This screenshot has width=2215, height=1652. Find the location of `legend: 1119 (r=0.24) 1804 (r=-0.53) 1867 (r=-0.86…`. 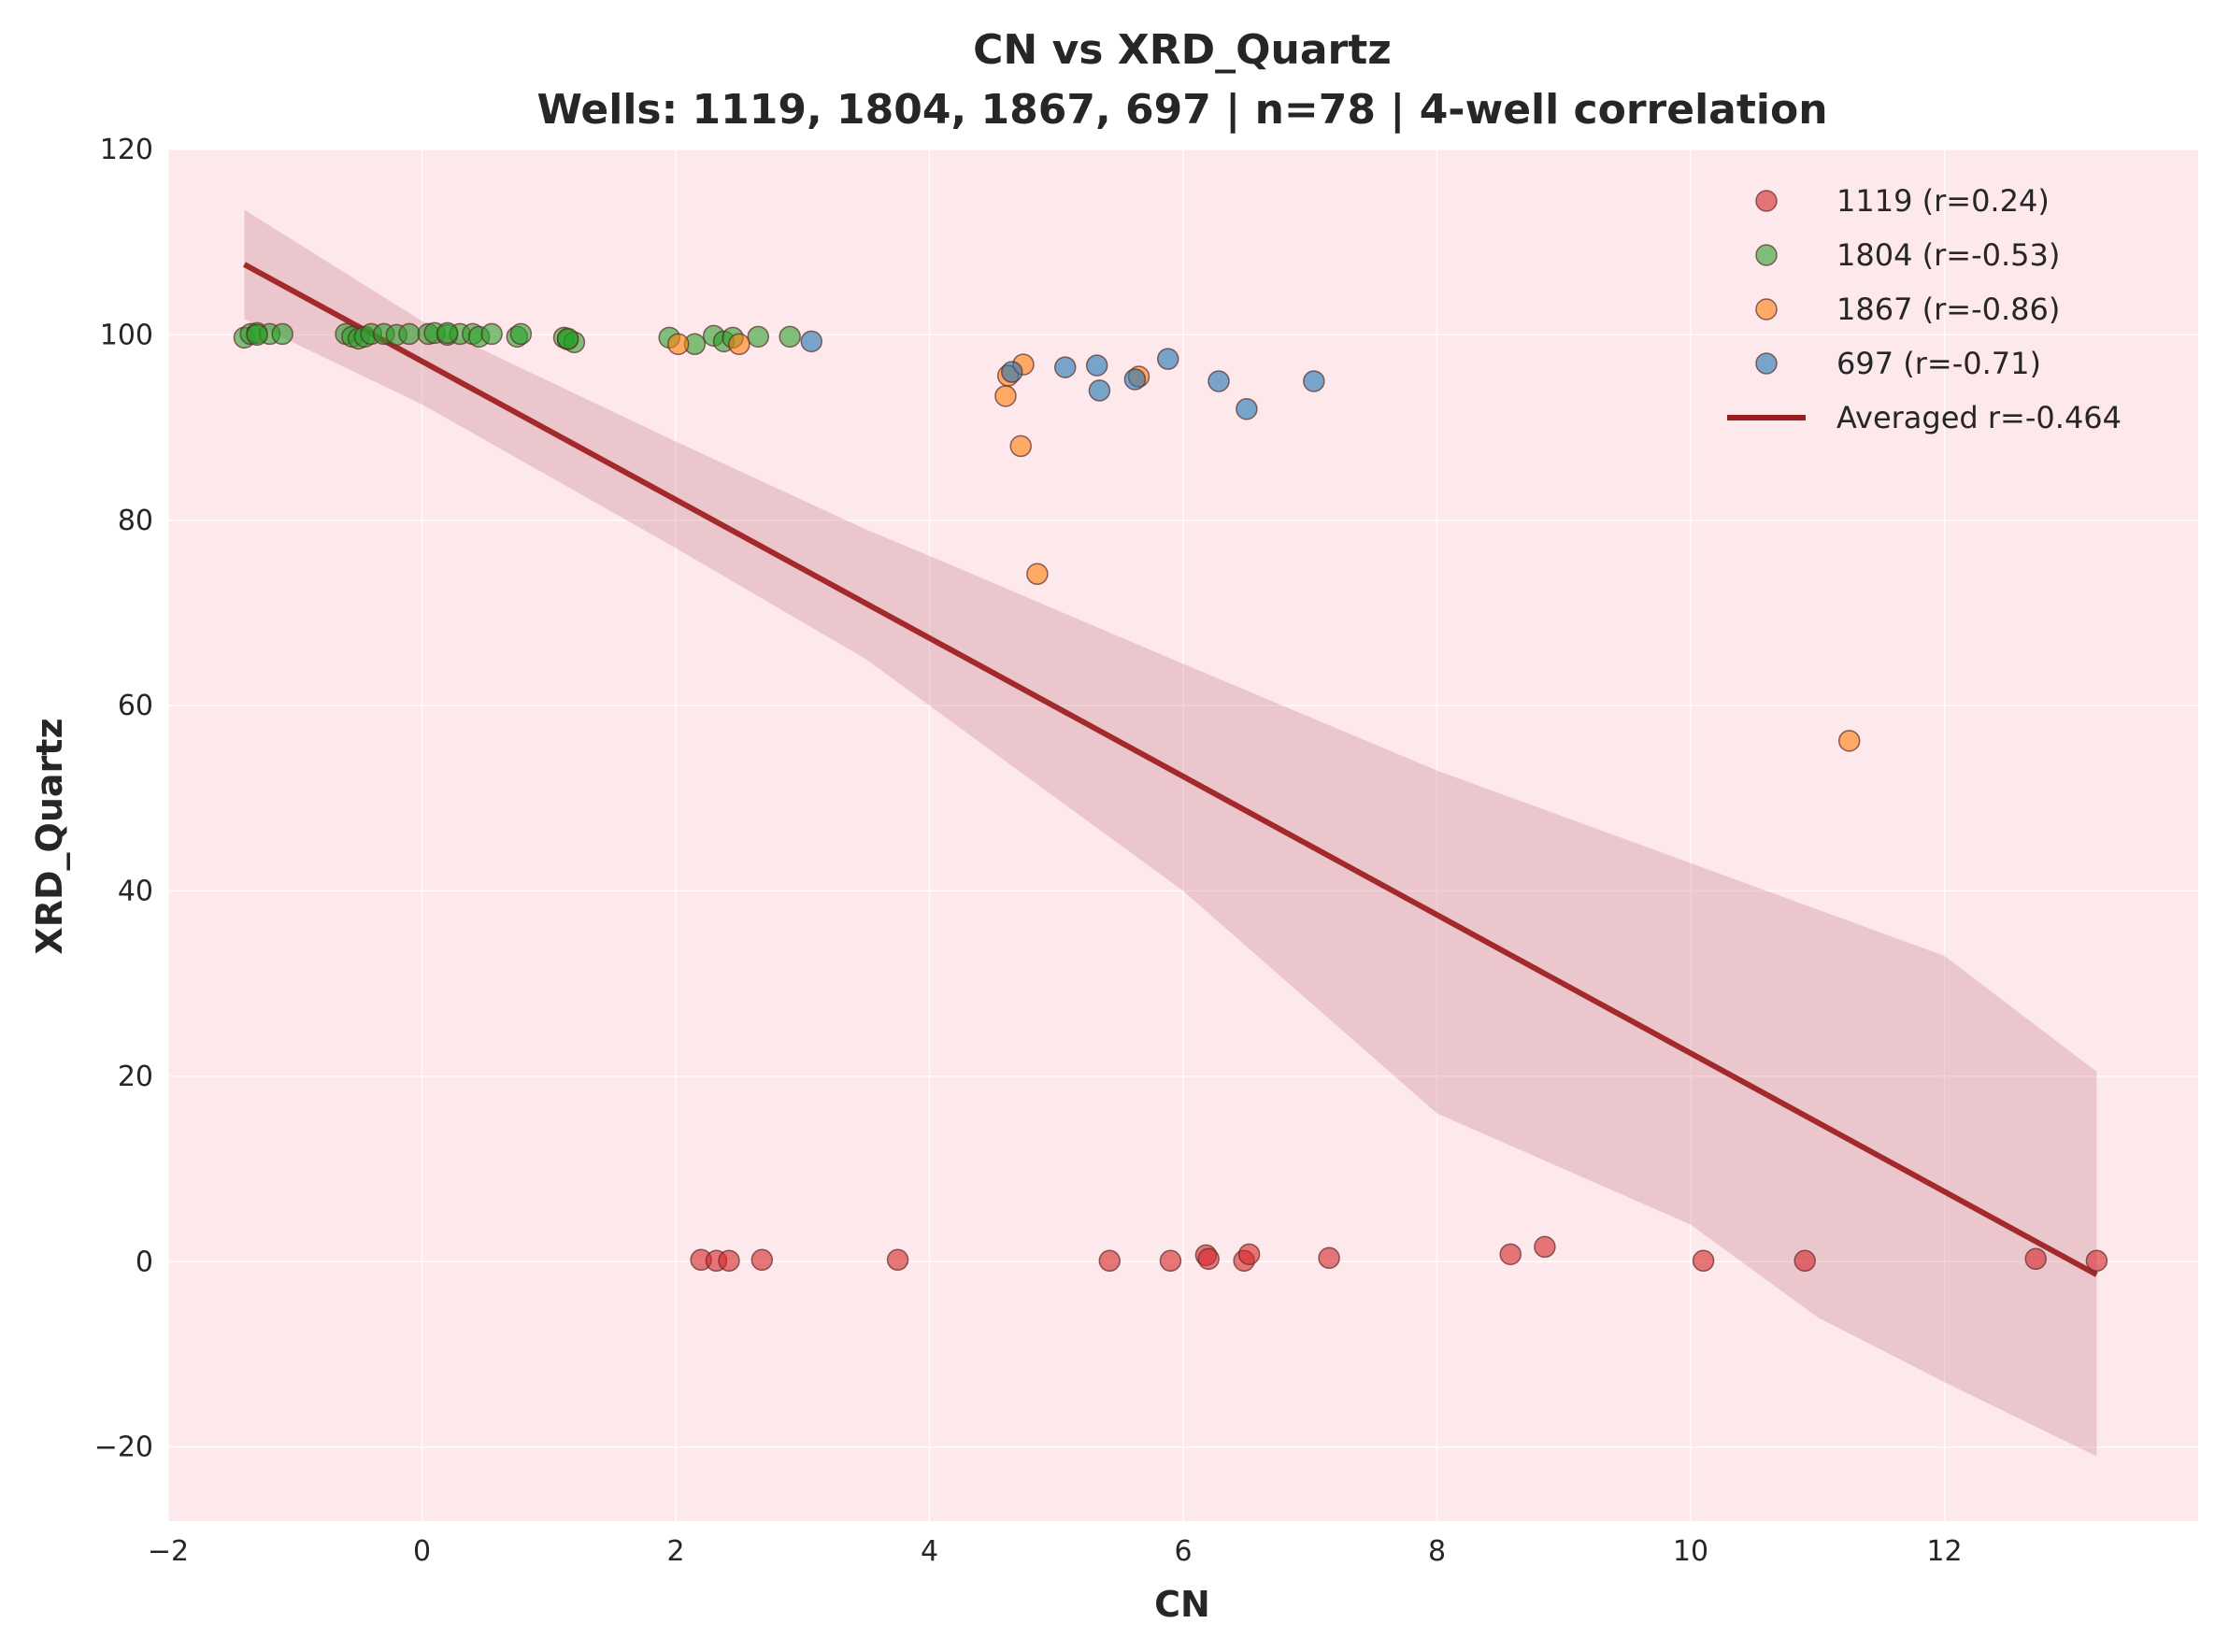

legend: 1119 (r=0.24) 1804 (r=-0.53) 1867 (r=-0.86… is located at coordinates (1925, 309).